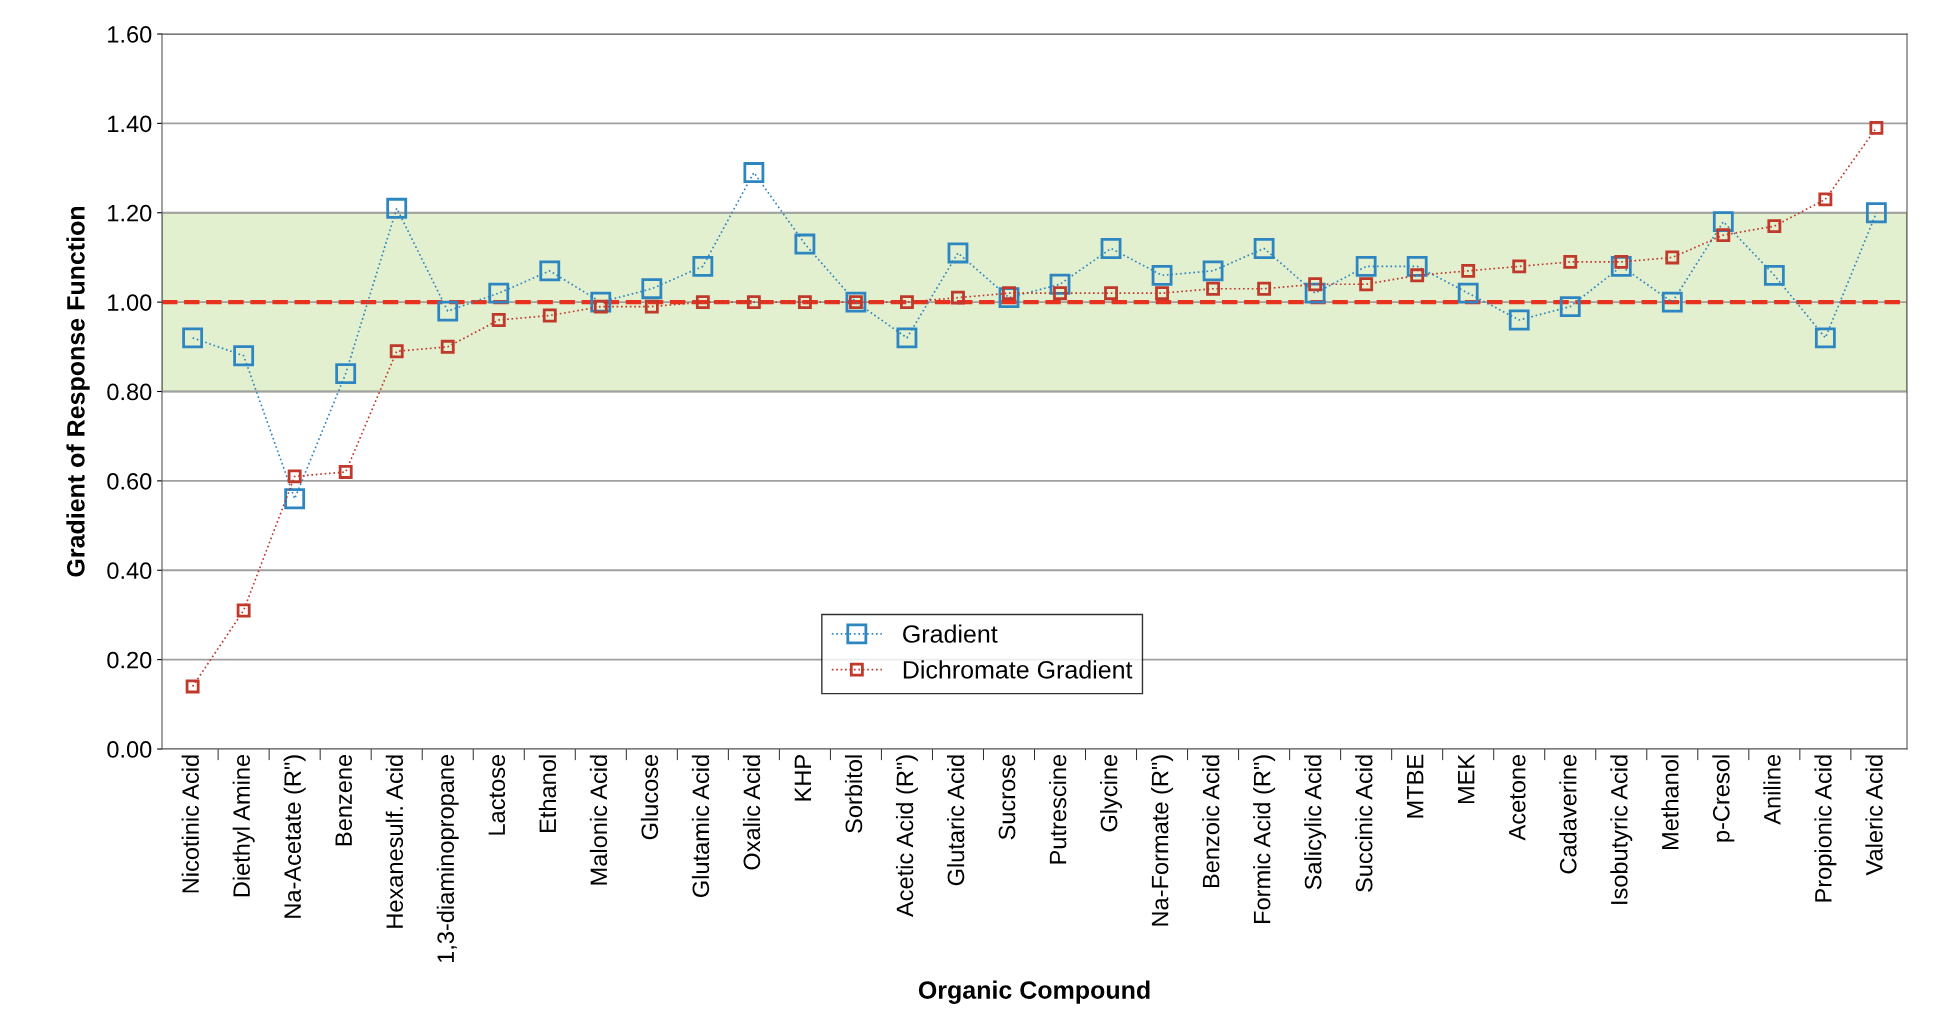  What do you see at coordinates (130, 124) in the screenshot?
I see `y-tick-label: 1.40` at bounding box center [130, 124].